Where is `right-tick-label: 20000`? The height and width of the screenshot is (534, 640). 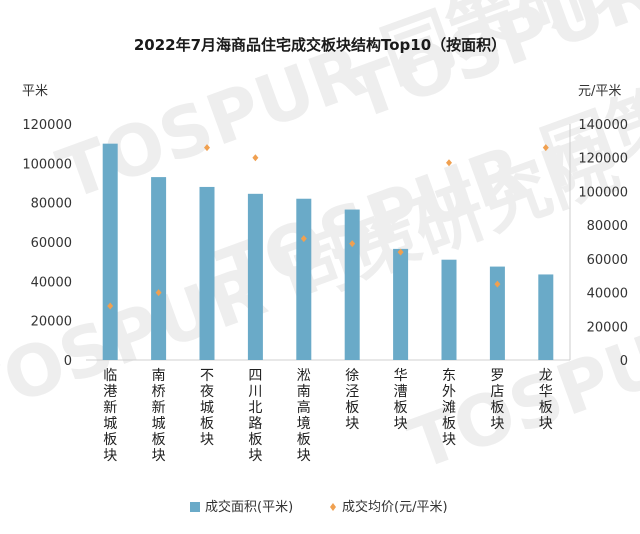 right-tick-label: 20000 is located at coordinates (607, 327).